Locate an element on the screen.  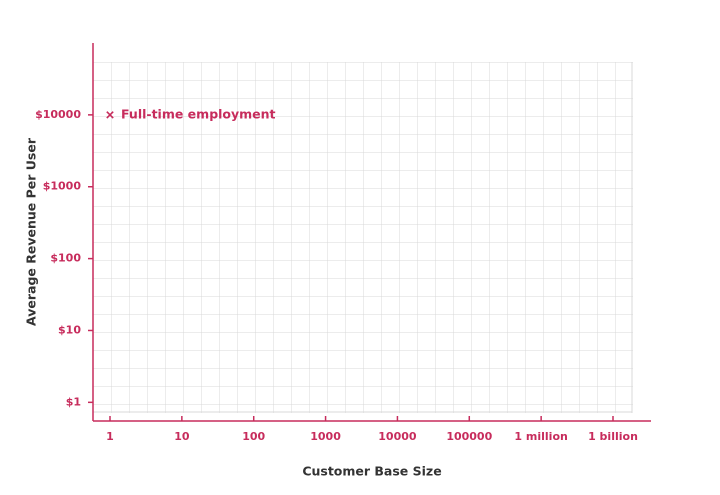
x-axis-title: Customer Base Size is located at coordinates (371, 471).